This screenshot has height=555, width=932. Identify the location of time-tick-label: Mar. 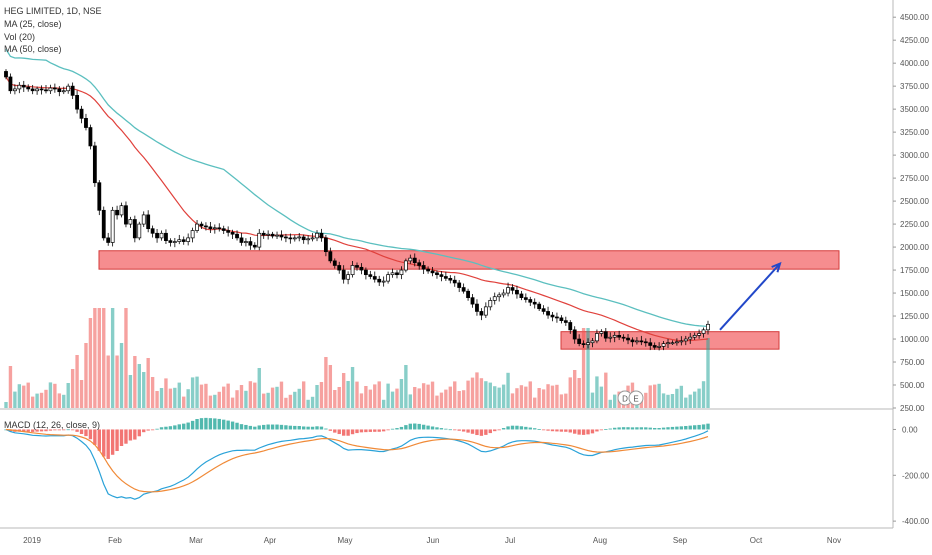
(196, 540).